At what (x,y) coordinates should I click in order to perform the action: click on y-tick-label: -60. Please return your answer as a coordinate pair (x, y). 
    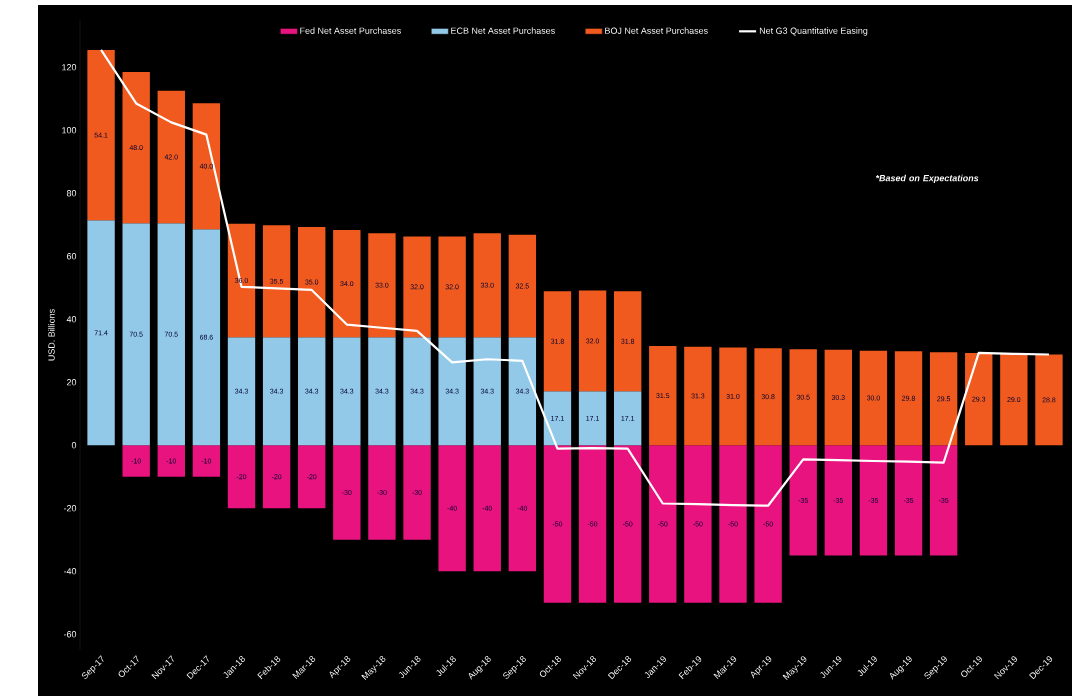
    Looking at the image, I should click on (70, 634).